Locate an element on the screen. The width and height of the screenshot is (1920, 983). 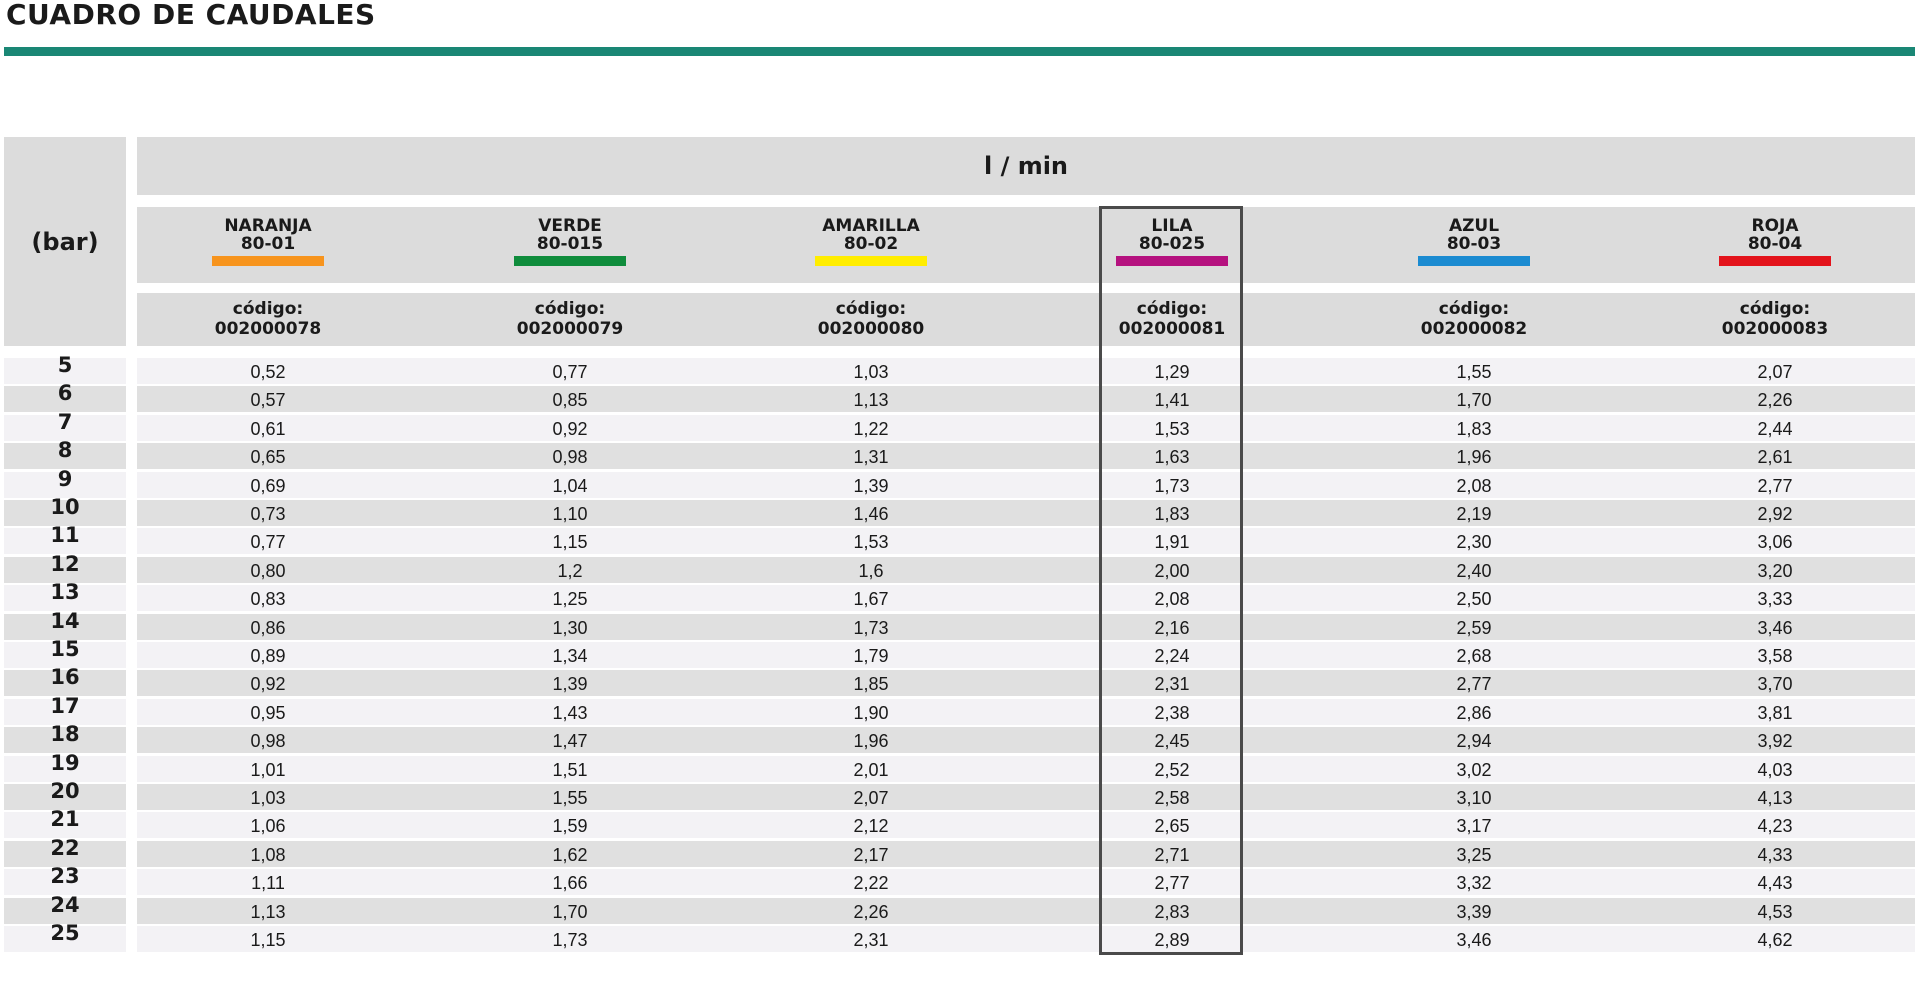
flow-value: 0,98 is located at coordinates (570, 457).